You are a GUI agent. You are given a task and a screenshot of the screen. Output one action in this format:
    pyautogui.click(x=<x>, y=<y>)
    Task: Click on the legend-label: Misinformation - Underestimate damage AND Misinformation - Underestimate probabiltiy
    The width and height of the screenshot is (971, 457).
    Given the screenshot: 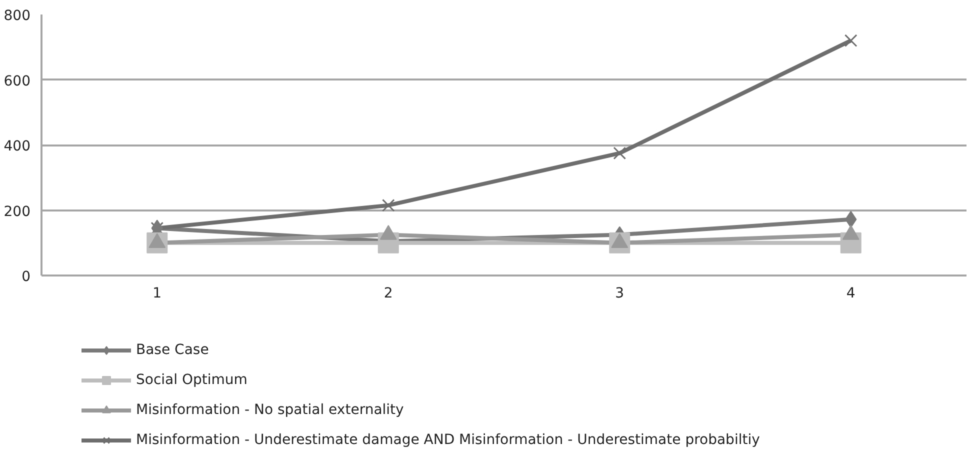 What is the action you would take?
    pyautogui.click(x=448, y=440)
    